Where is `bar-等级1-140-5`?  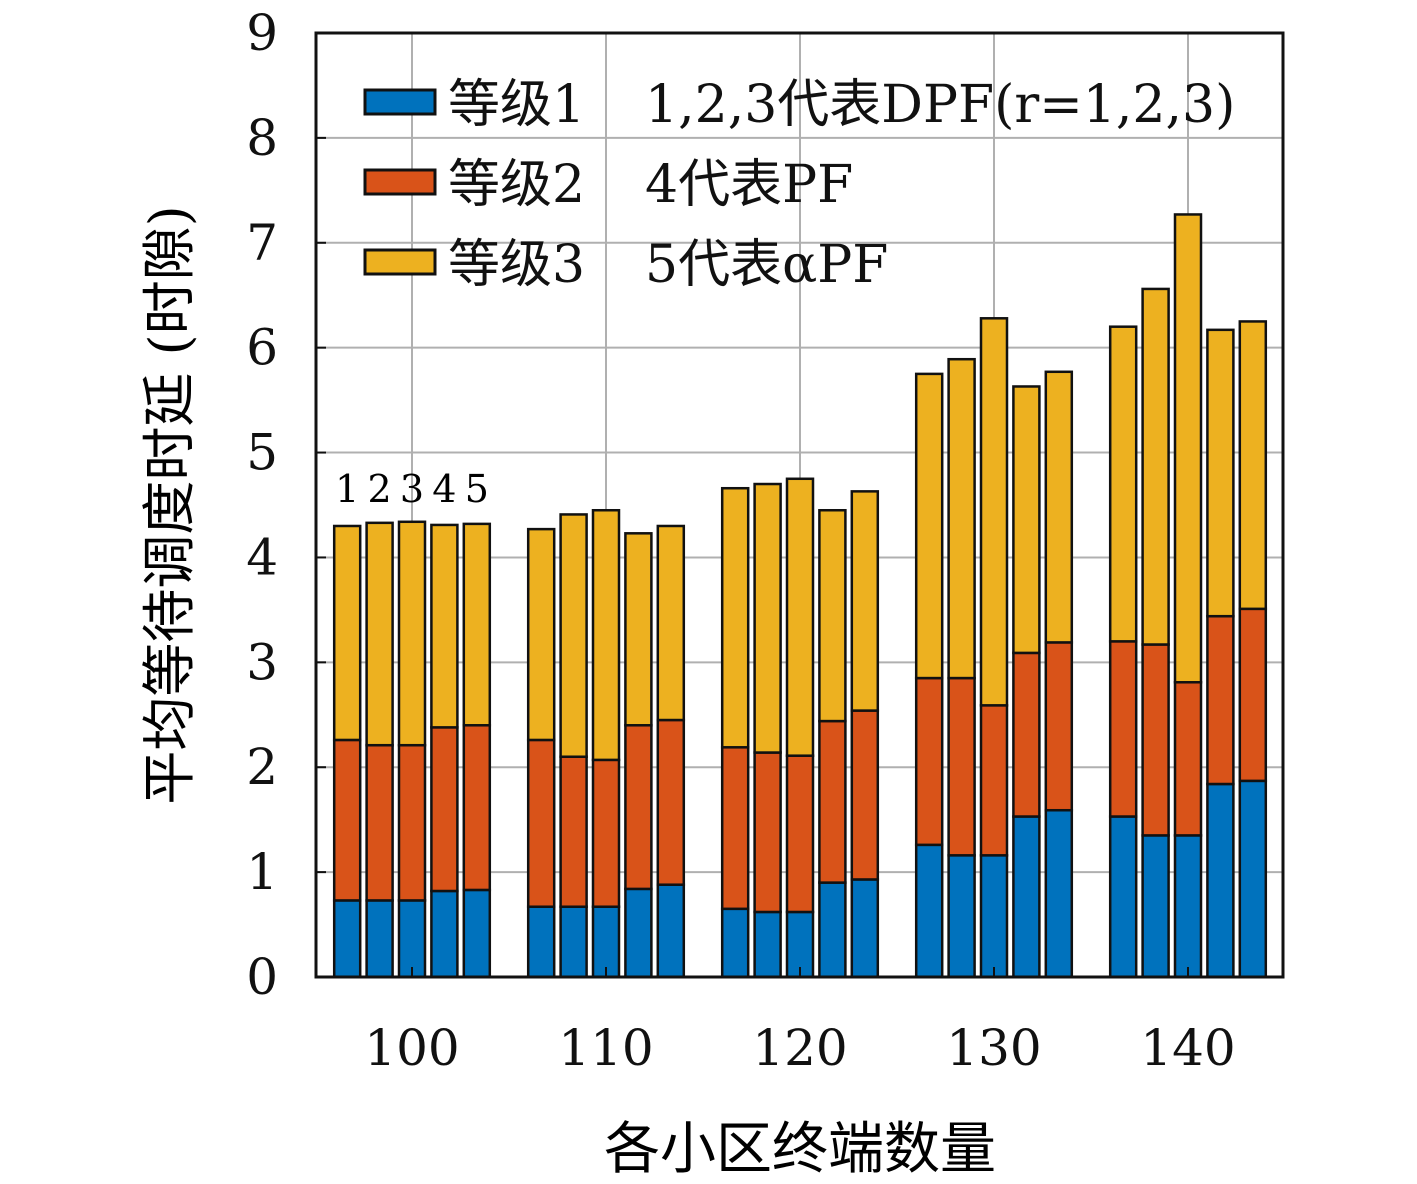
bar-等级1-140-5 is located at coordinates (1253, 879).